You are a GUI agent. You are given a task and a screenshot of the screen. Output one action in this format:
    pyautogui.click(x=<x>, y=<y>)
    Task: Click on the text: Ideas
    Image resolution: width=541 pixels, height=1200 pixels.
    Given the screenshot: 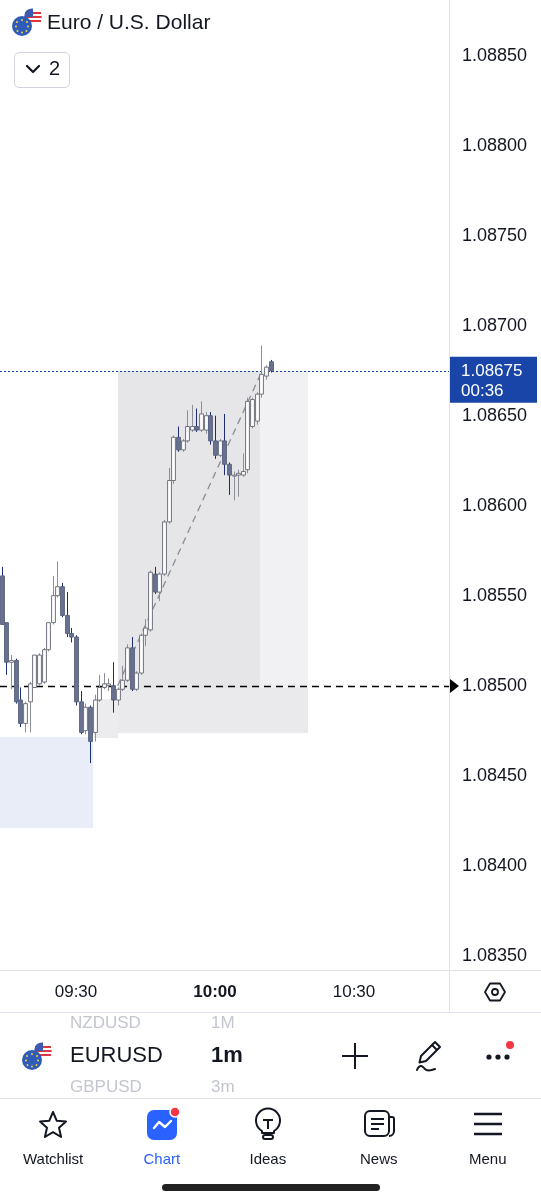 What is the action you would take?
    pyautogui.click(x=268, y=1158)
    